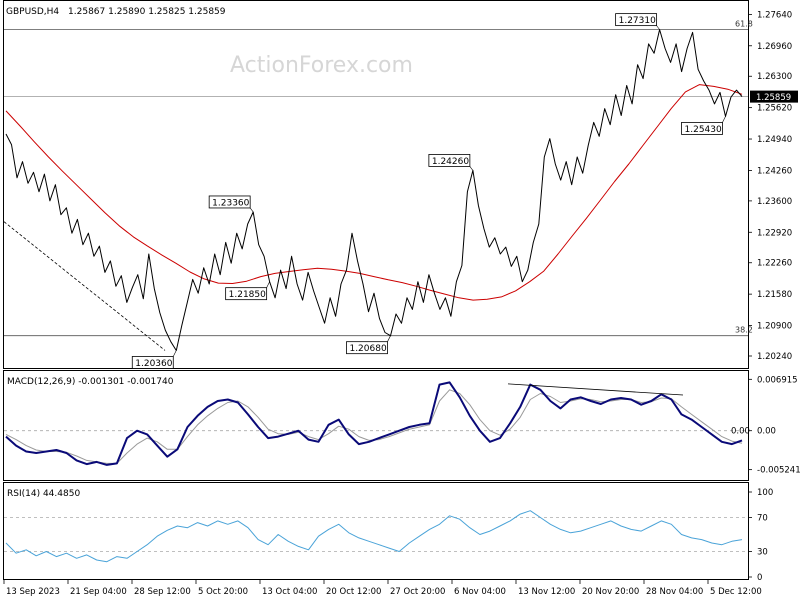  What do you see at coordinates (774, 15) in the screenshot?
I see `price-axis-label: 1.27640` at bounding box center [774, 15].